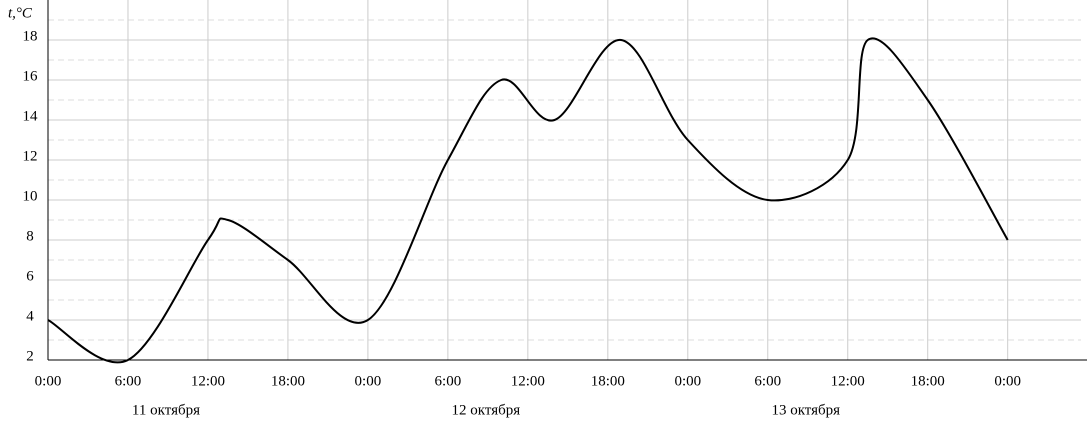  What do you see at coordinates (30, 316) in the screenshot?
I see `y-tick-label: 4` at bounding box center [30, 316].